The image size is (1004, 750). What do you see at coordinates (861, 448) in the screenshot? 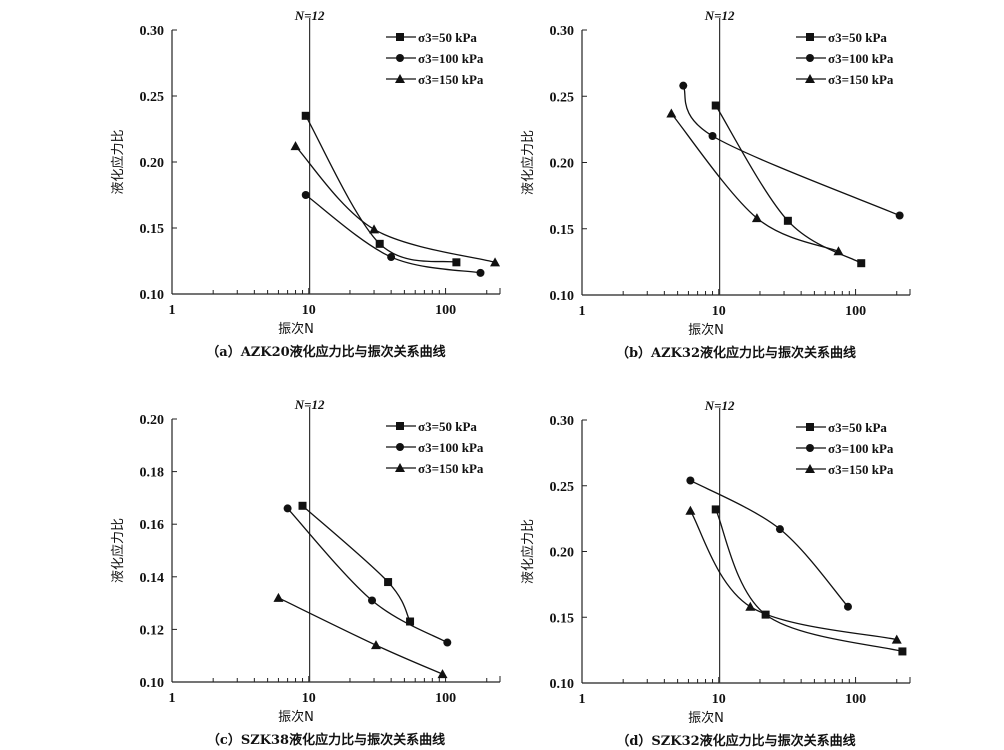
I see `legend-label: σ3=100 kPa` at bounding box center [861, 448].